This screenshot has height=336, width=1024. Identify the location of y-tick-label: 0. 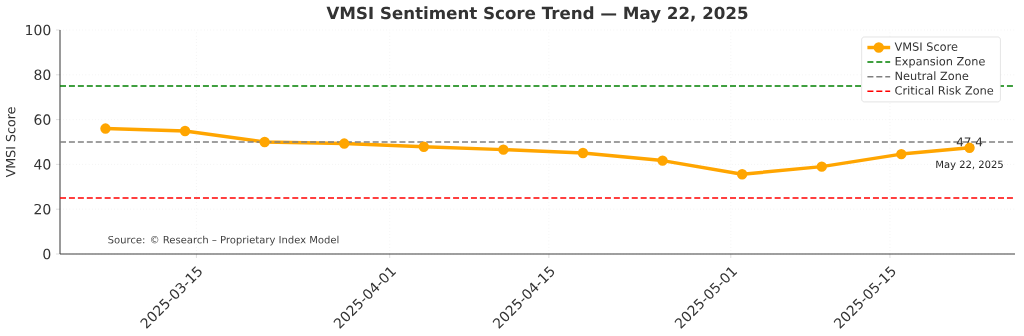
(47, 254).